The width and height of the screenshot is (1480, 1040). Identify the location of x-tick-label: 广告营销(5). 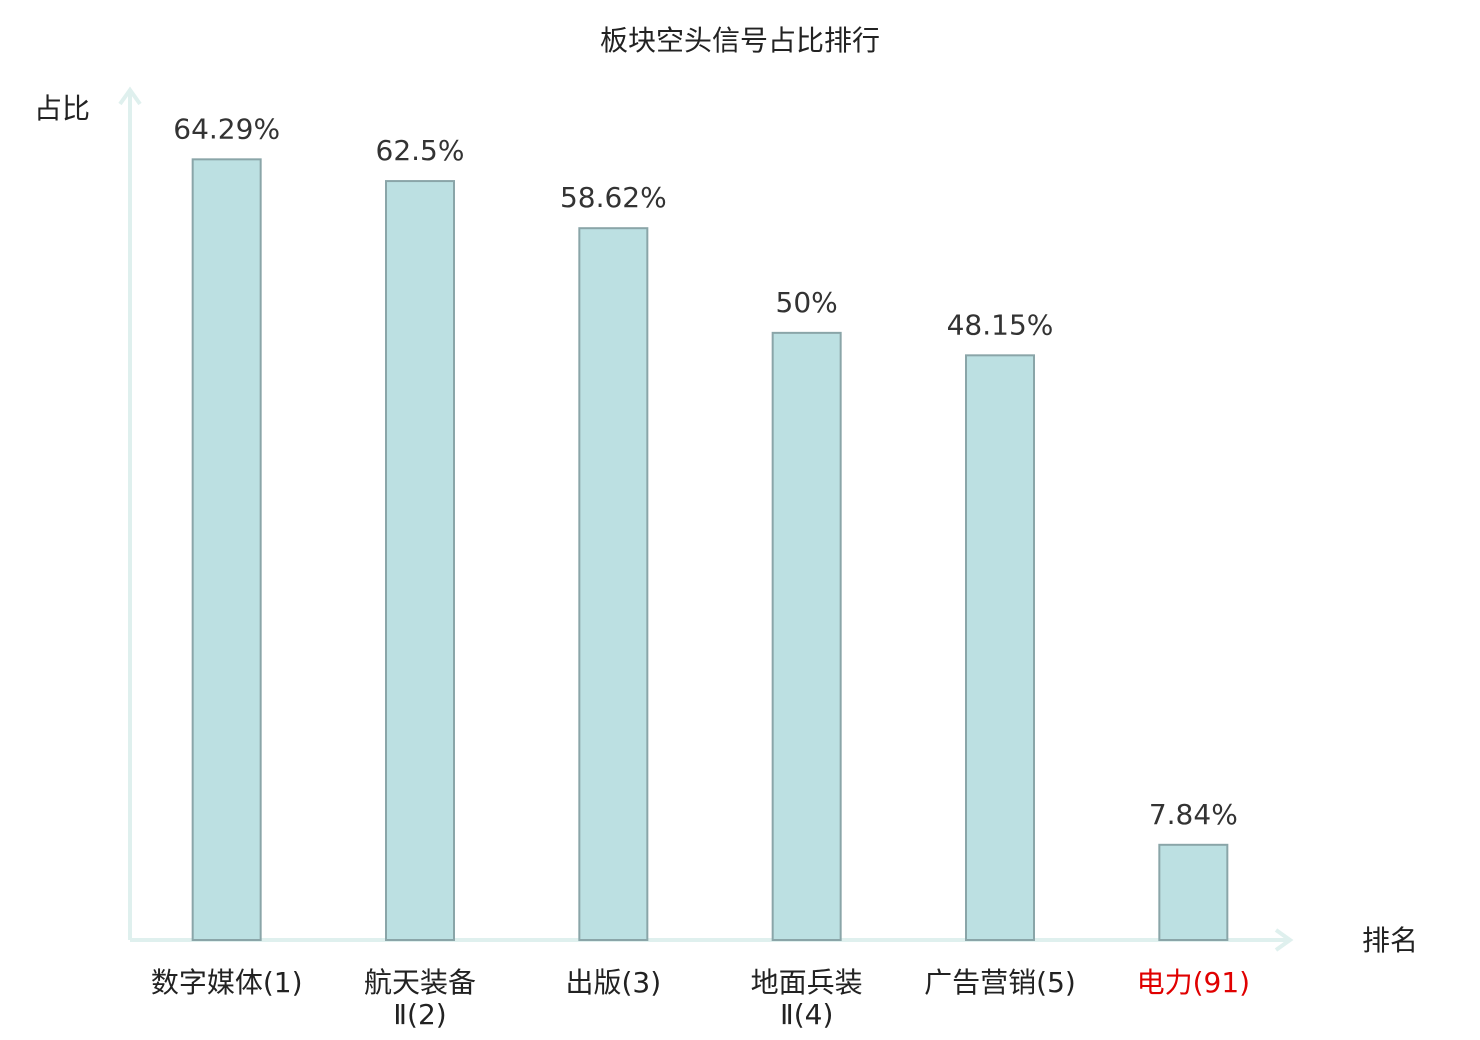
(1000, 982).